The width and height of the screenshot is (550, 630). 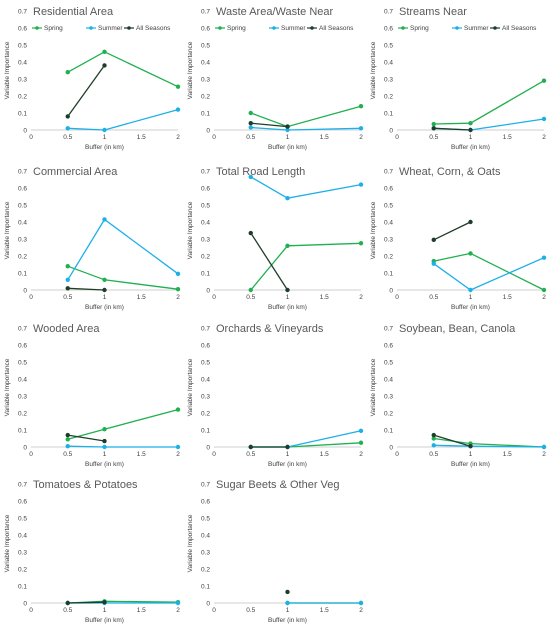 What do you see at coordinates (110, 28) in the screenshot?
I see `legend-label-summer: Summer` at bounding box center [110, 28].